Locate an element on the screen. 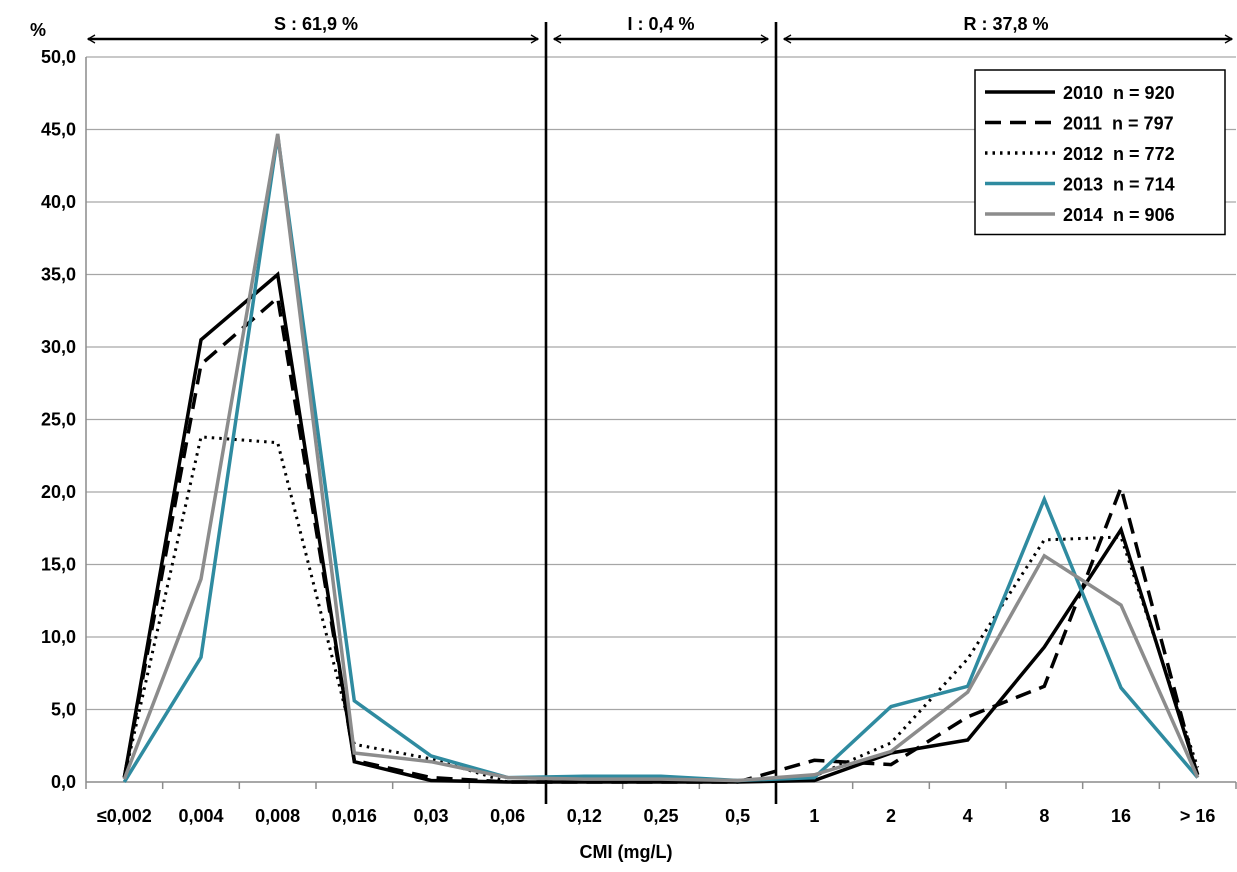  x-tick-label: 0,12 is located at coordinates (584, 816).